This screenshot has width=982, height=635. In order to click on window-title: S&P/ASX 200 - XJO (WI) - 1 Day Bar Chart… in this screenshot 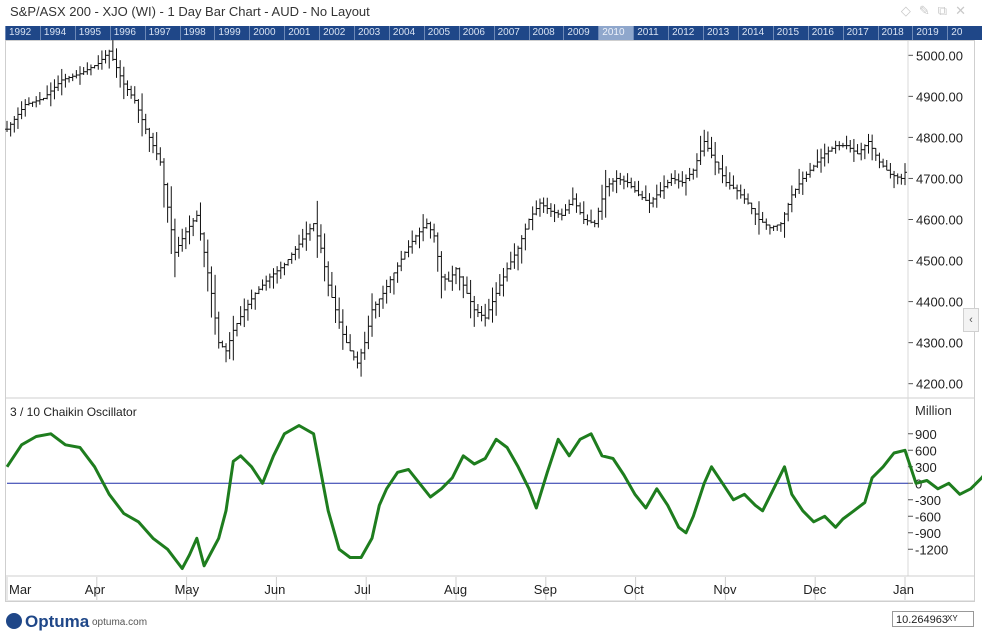, I will do `click(190, 11)`.